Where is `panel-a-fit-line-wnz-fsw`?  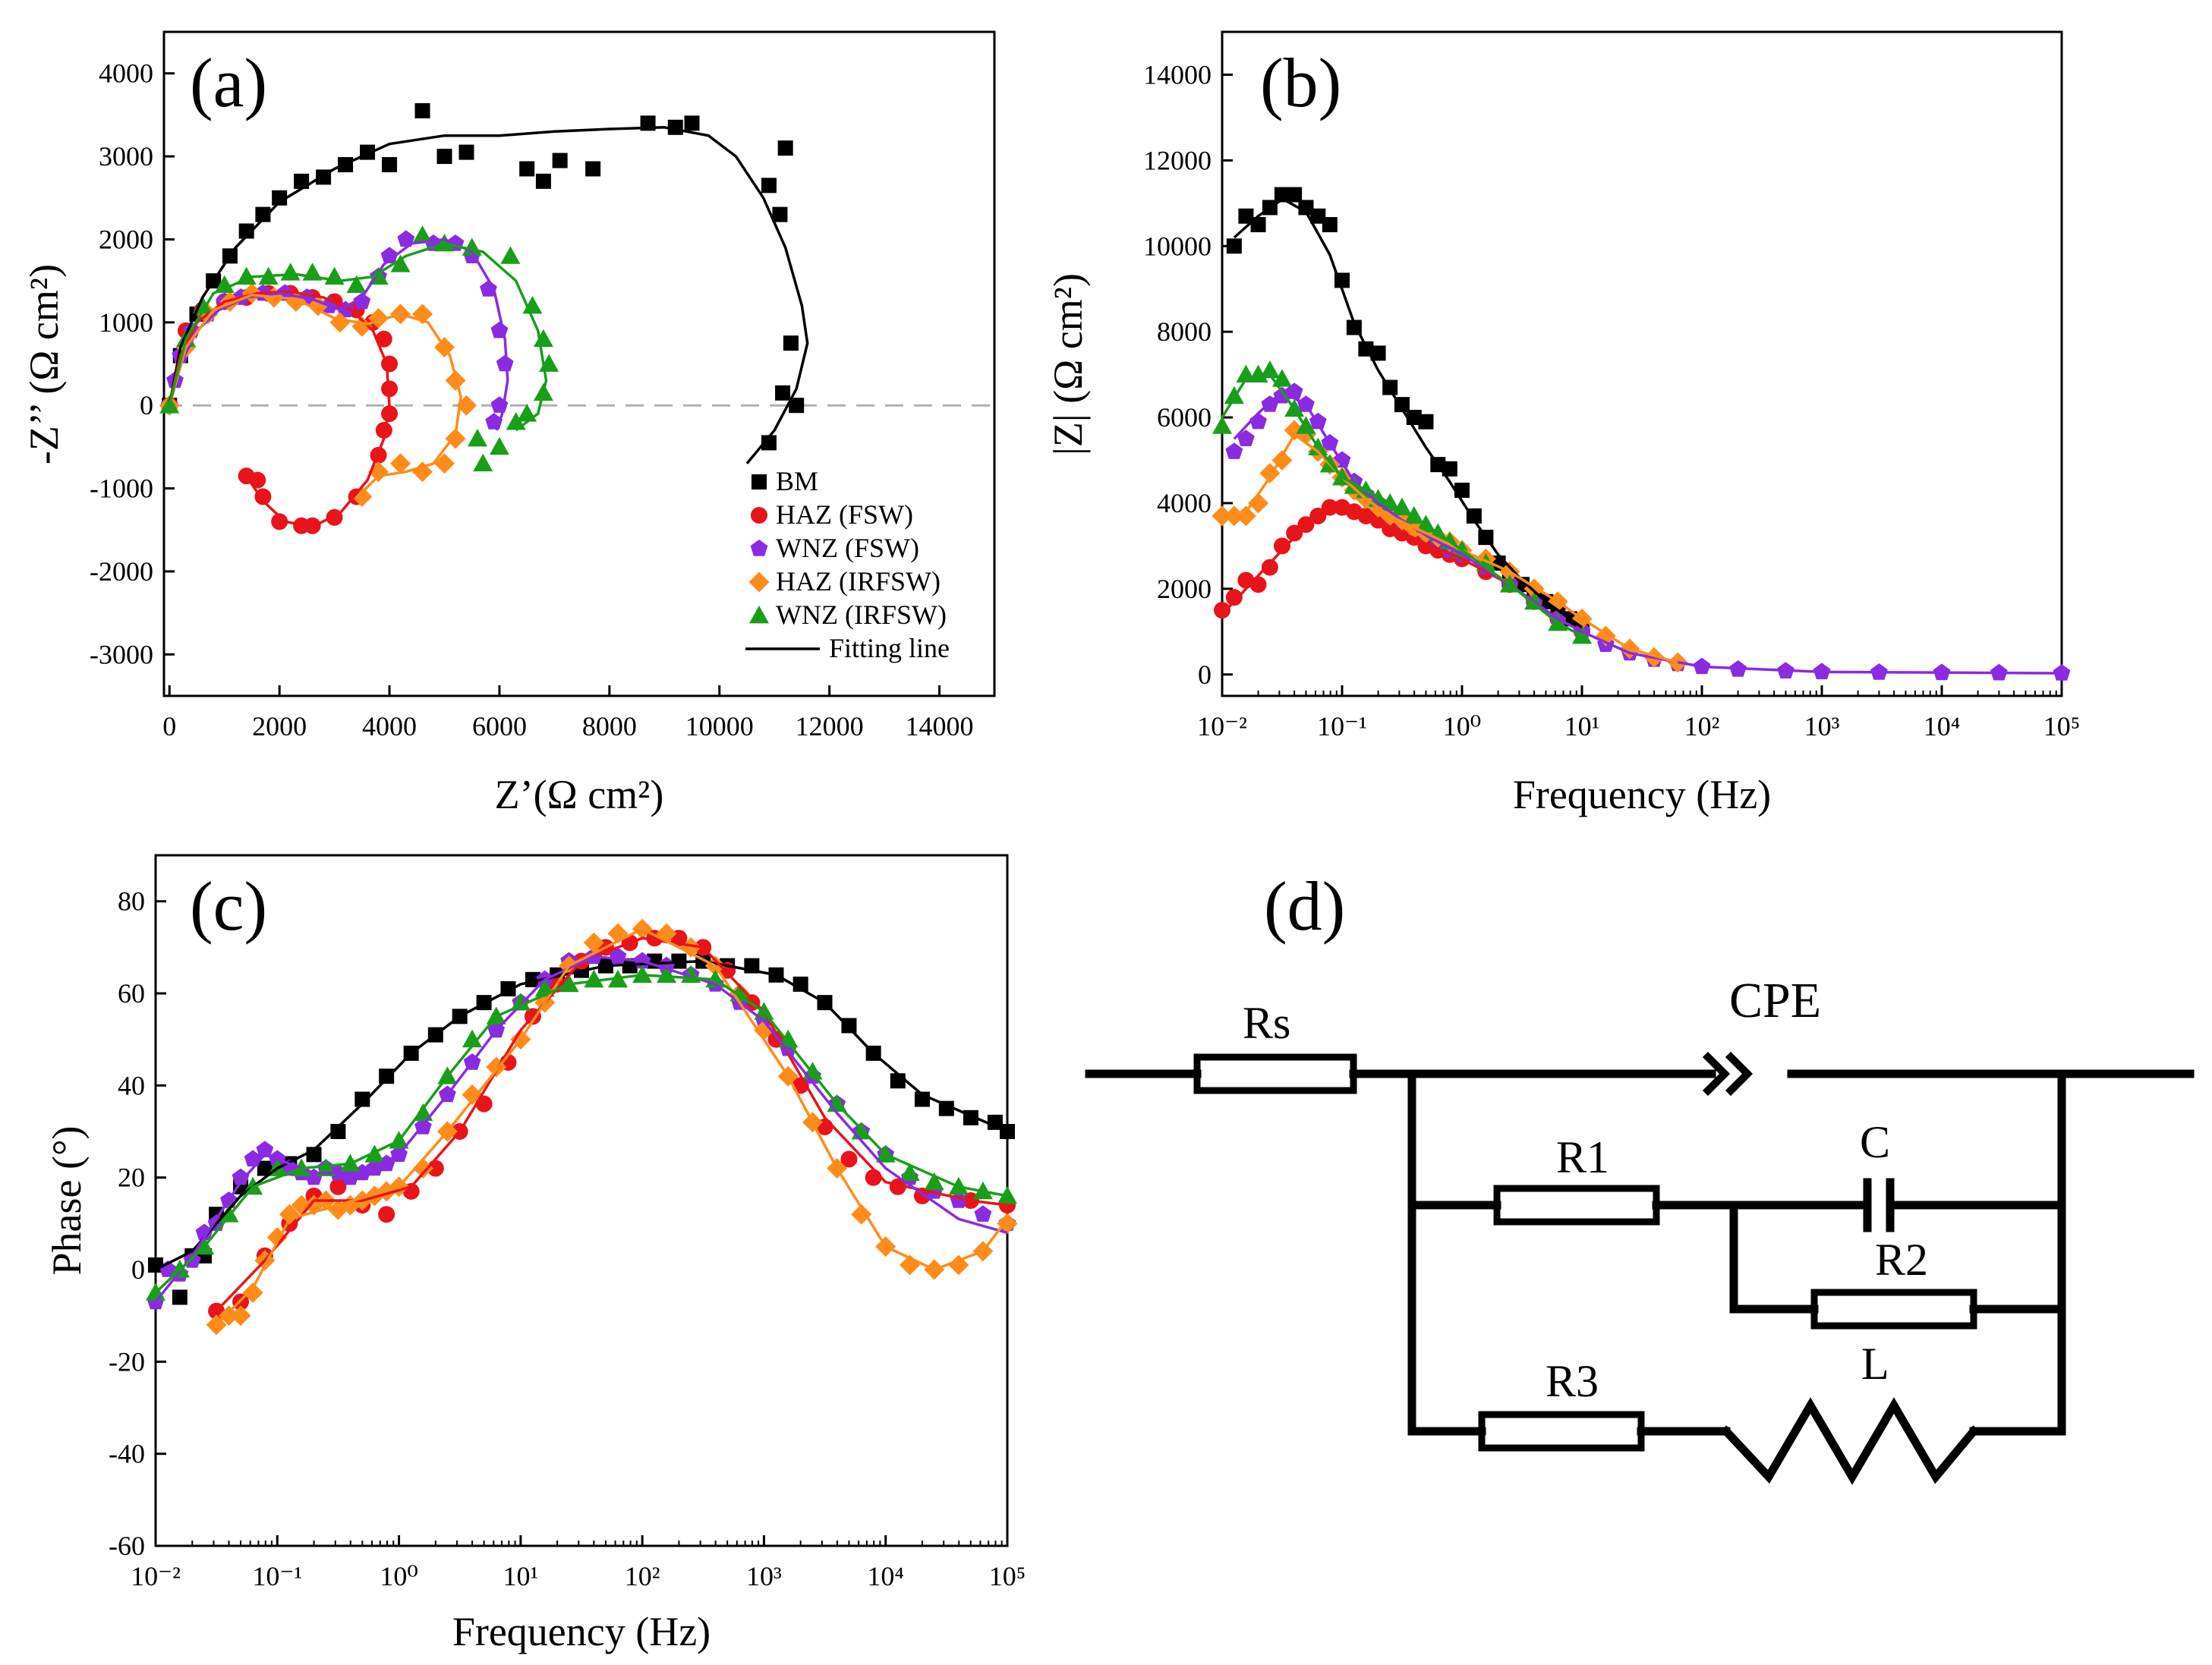
panel-a-fit-line-wnz-fsw is located at coordinates (339, 335).